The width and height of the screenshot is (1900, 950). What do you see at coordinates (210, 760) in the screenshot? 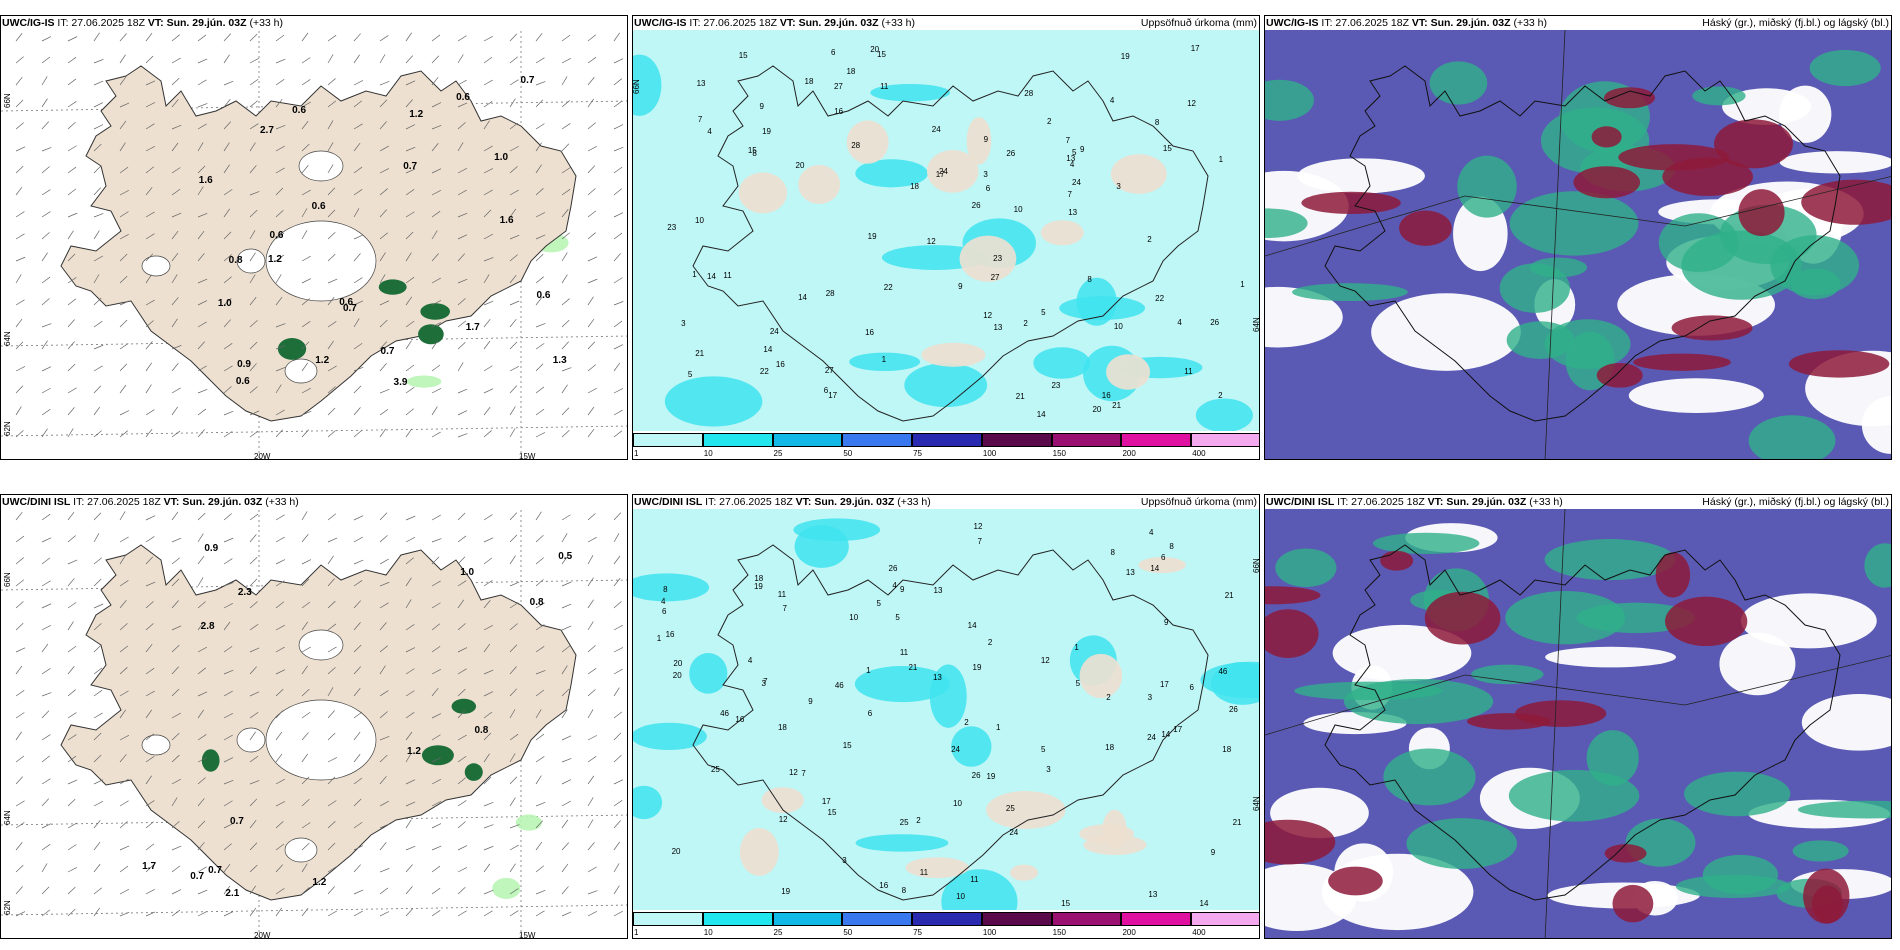
I see `precip-heavy-area` at bounding box center [210, 760].